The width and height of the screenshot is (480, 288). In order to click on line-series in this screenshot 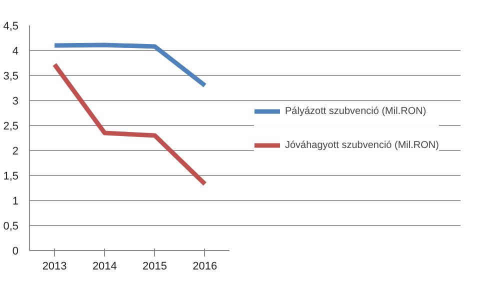, I will do `click(130, 124)`.